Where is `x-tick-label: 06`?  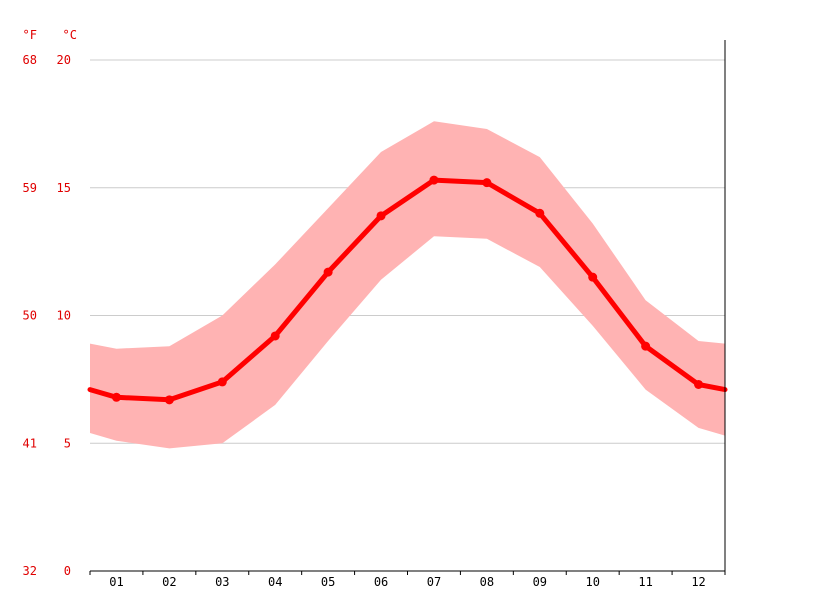 x-tick-label: 06 is located at coordinates (381, 582).